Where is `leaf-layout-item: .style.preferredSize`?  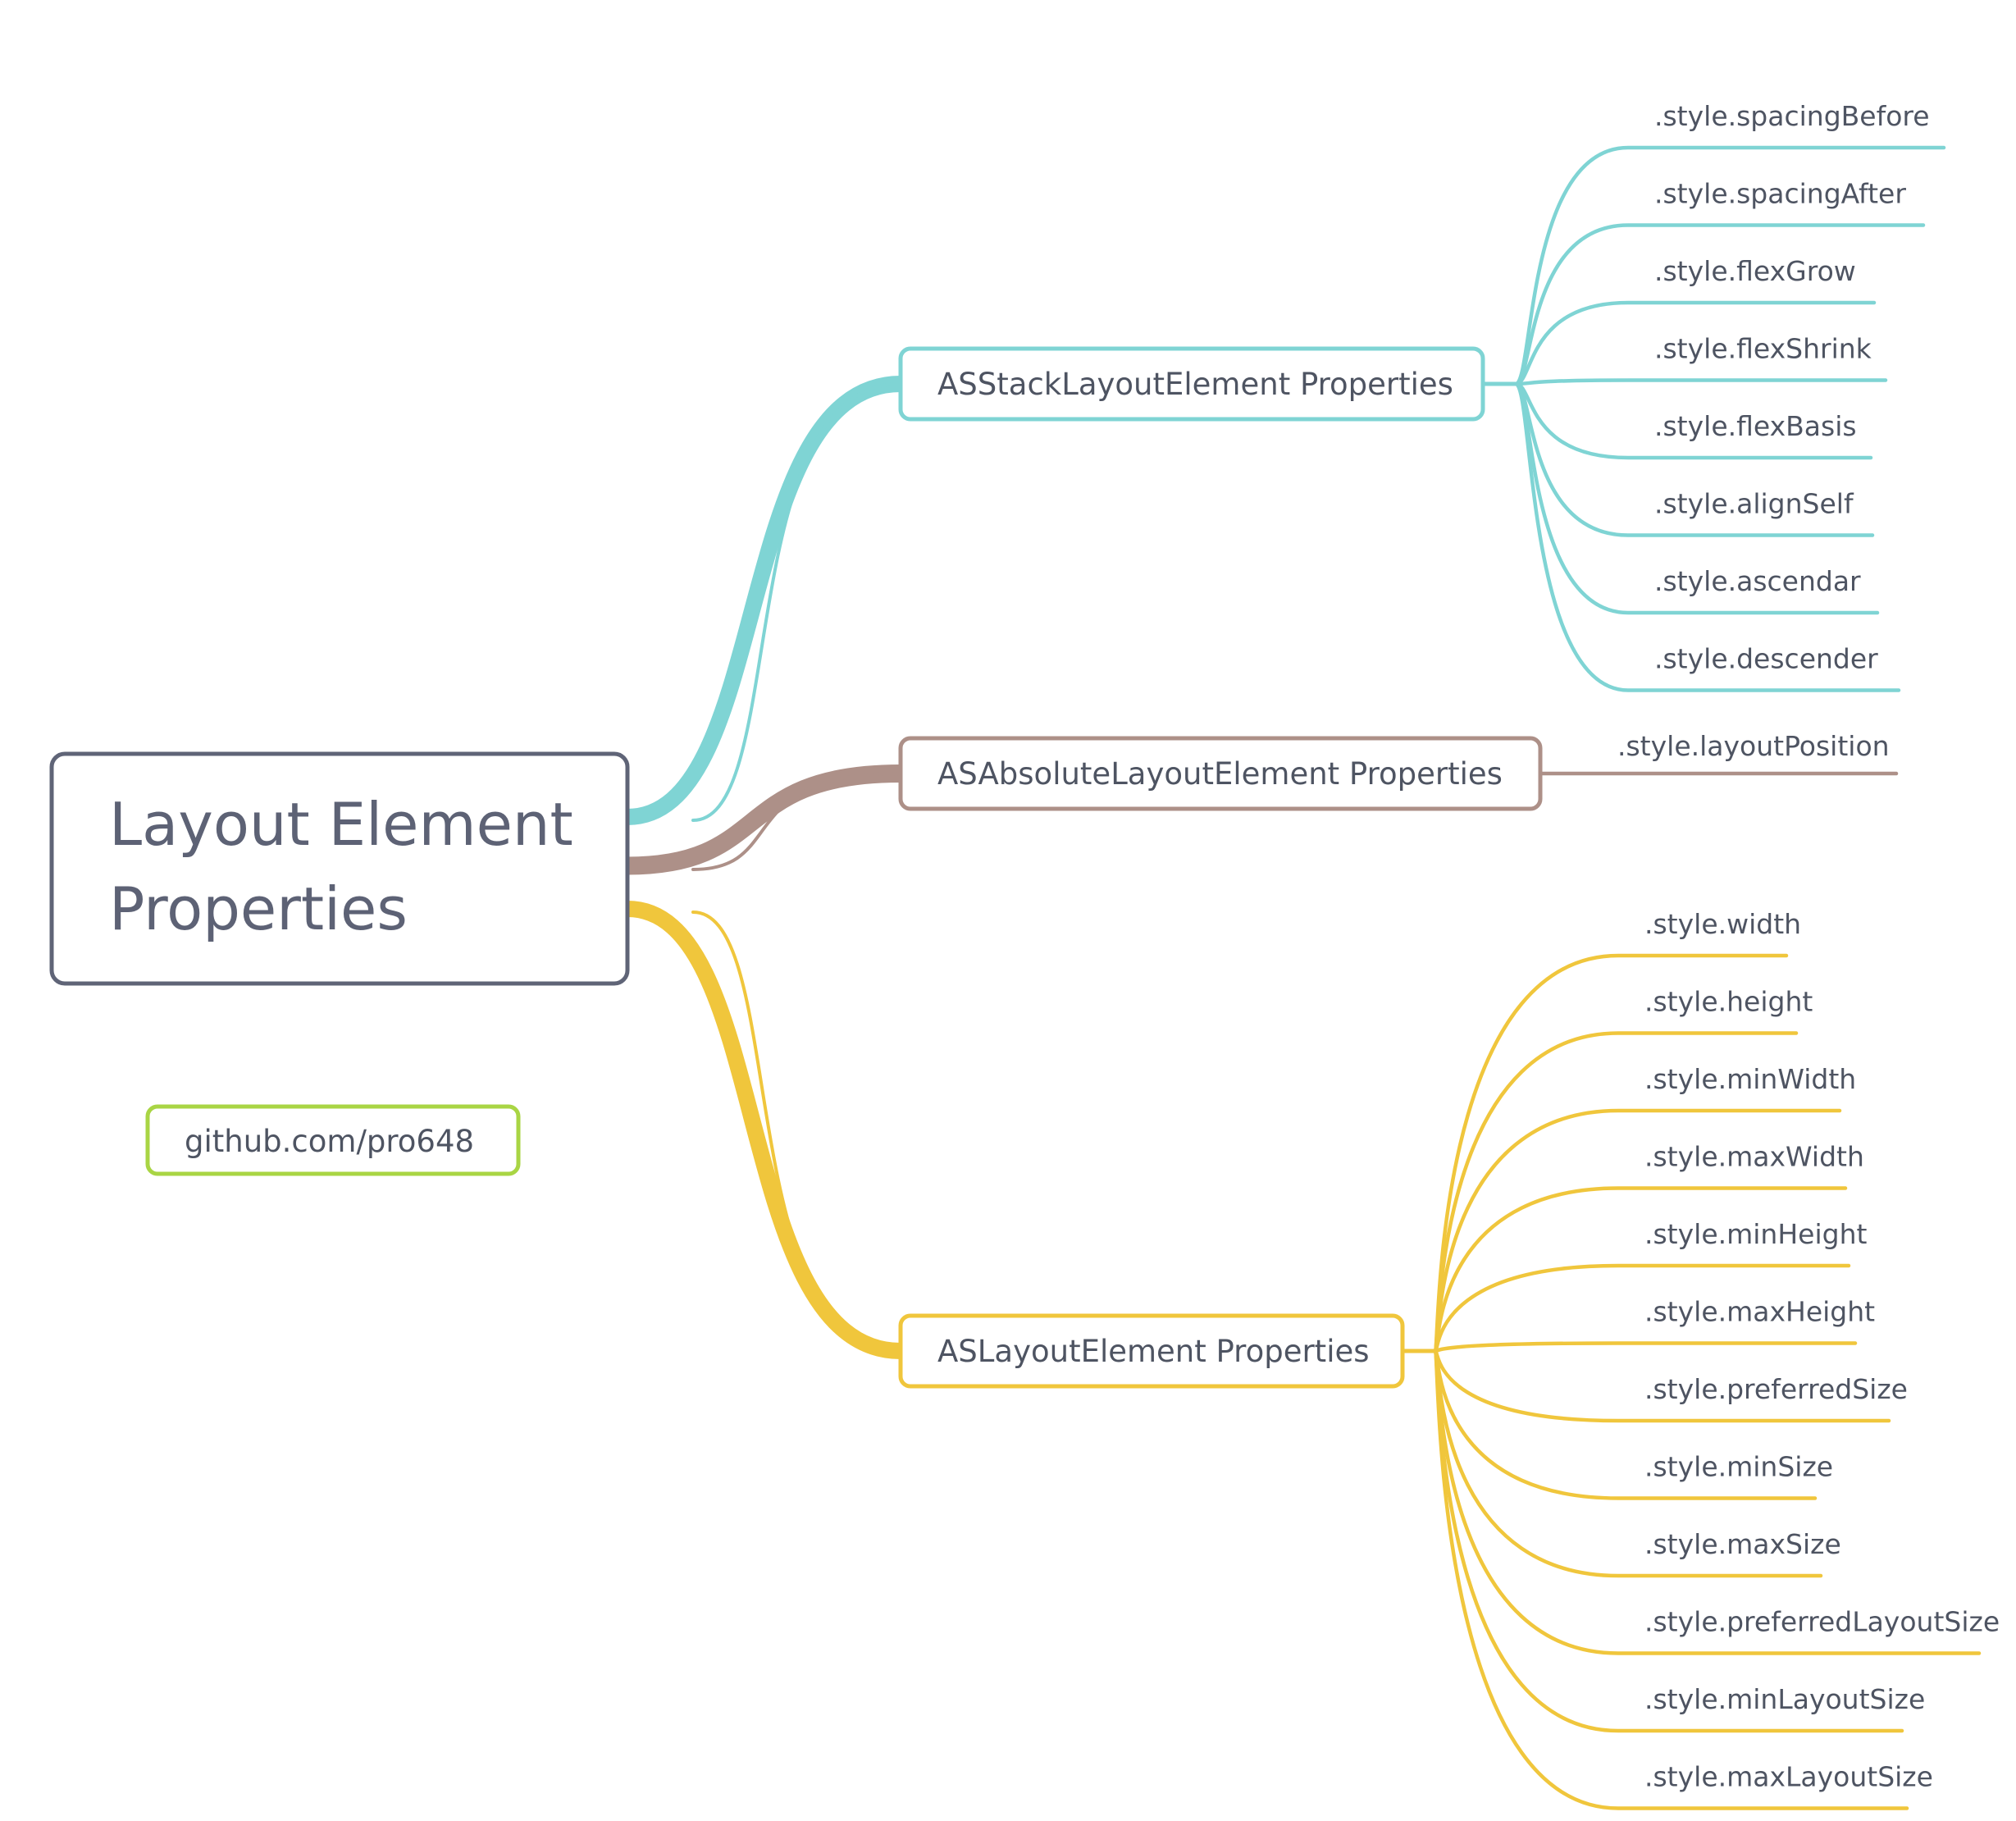
leaf-layout-item: .style.preferredSize is located at coordinates (1776, 1389).